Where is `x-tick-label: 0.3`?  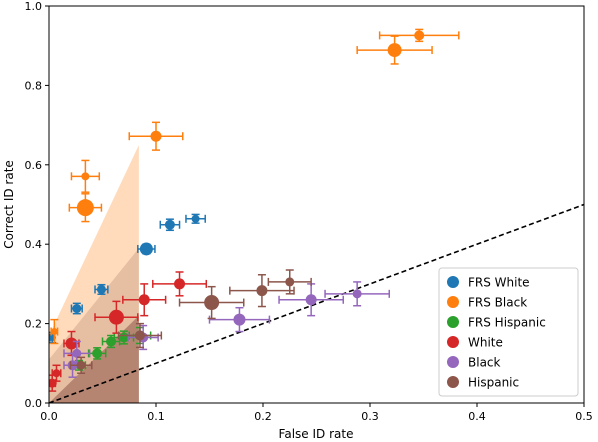 x-tick-label: 0.3 is located at coordinates (370, 416).